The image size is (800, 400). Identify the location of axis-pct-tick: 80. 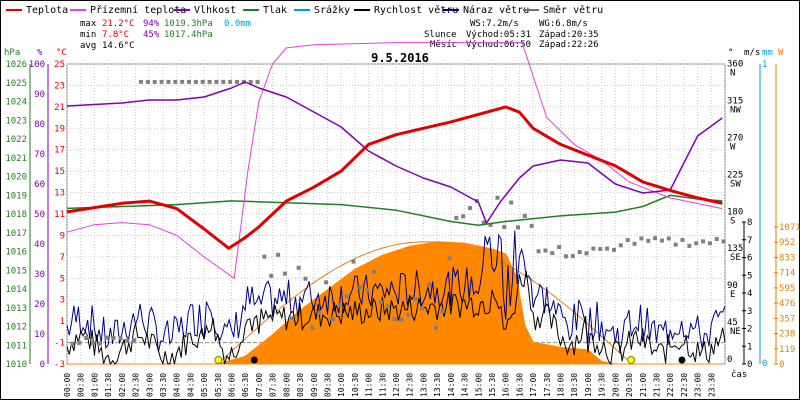
(39, 125).